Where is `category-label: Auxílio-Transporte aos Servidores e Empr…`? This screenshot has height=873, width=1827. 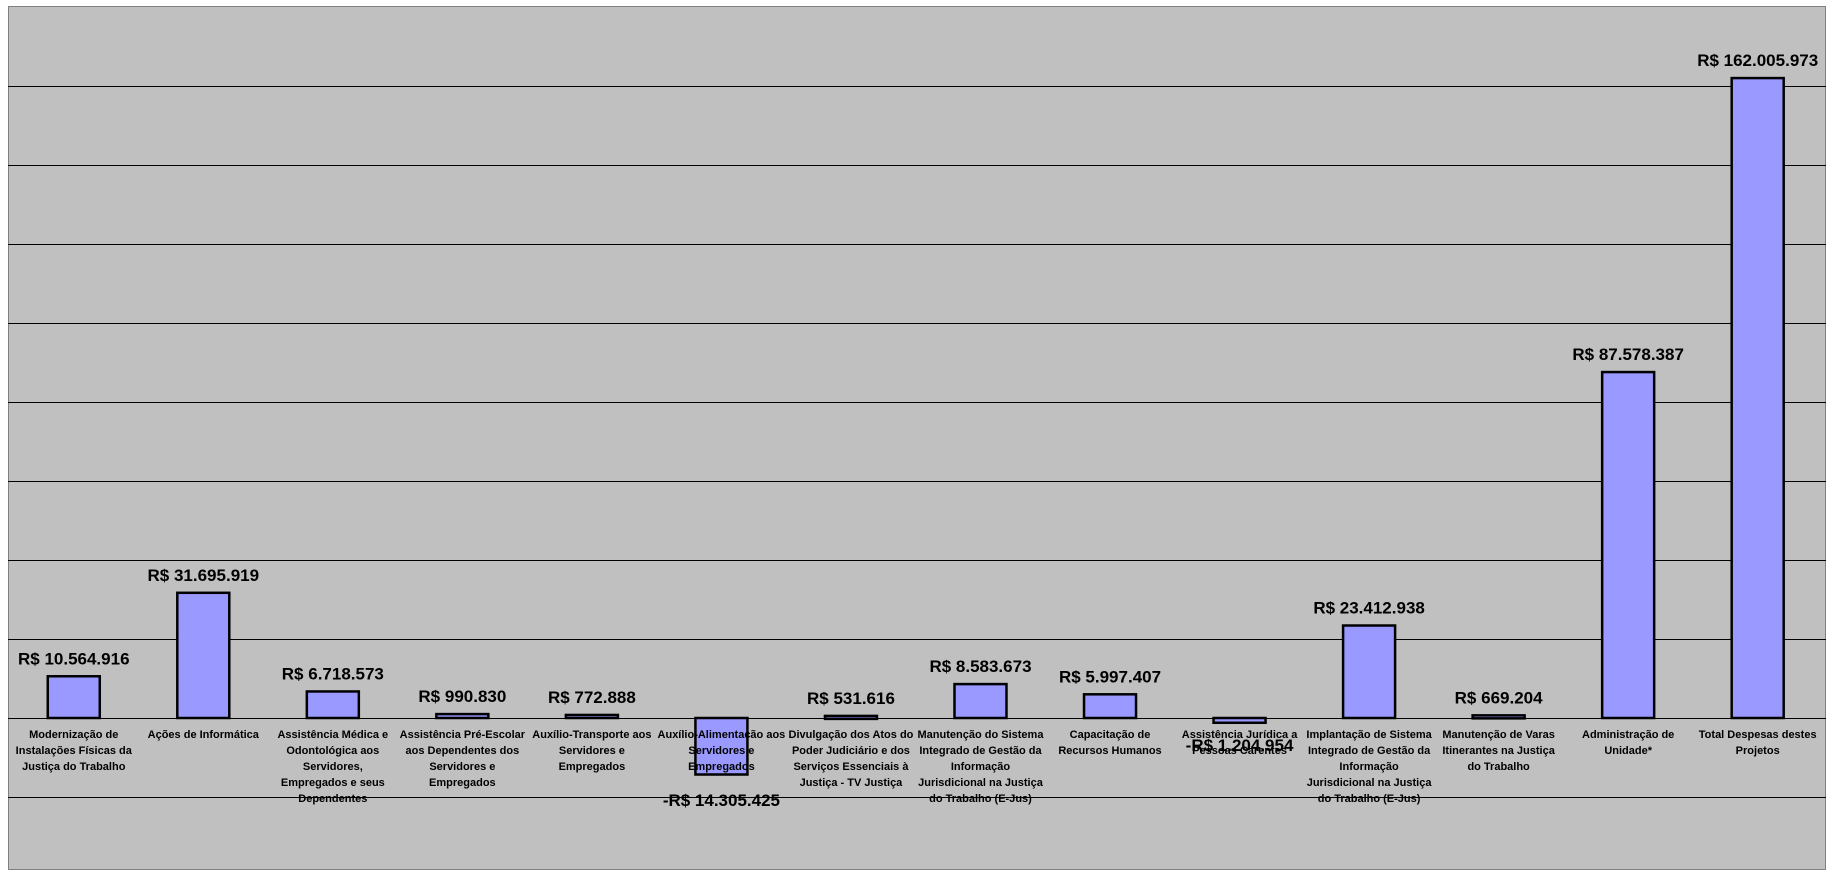
category-label: Auxílio-Transporte aos Servidores e Empr… is located at coordinates (592, 751).